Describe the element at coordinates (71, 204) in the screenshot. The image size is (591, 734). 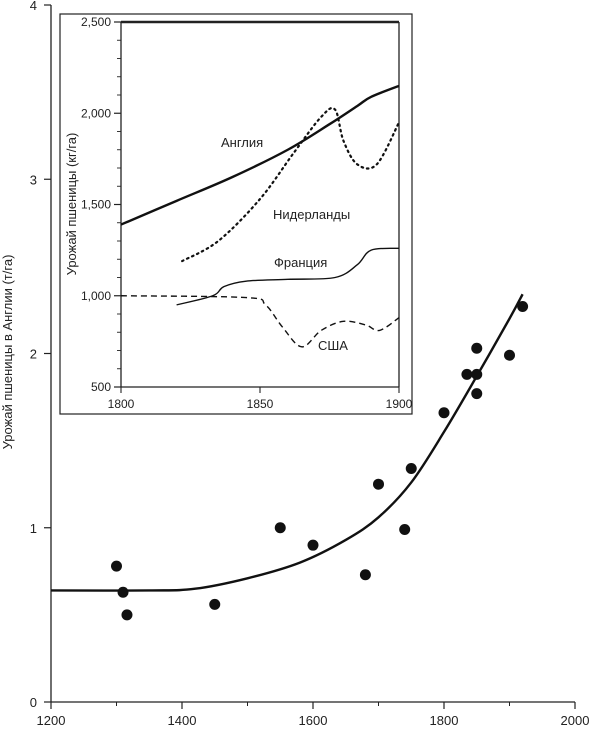
I see `inset-y-axis-label: Урожай пшеницы (кг/га)` at that location.